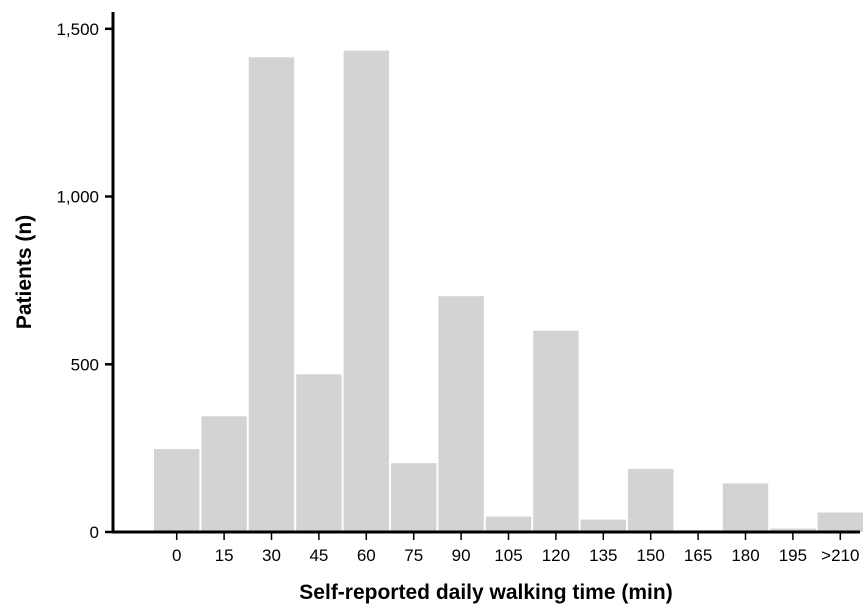 The image size is (864, 605). I want to click on x-tick-label: 165, so click(698, 555).